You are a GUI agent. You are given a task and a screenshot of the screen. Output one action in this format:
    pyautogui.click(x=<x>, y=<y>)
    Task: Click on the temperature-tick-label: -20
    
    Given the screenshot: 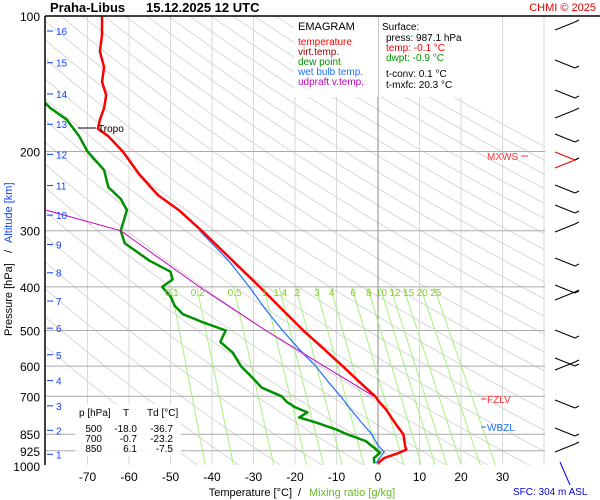 What is the action you would take?
    pyautogui.click(x=295, y=477)
    